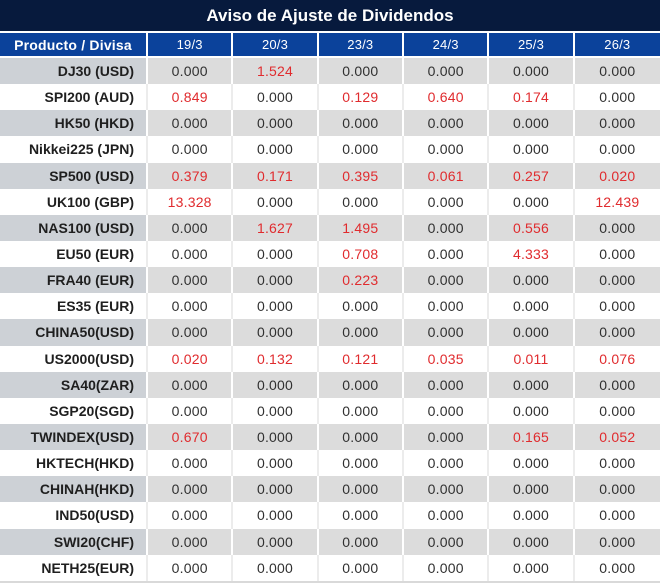 The image size is (660, 587). What do you see at coordinates (617, 175) in the screenshot?
I see `value-cell: 0.020` at bounding box center [617, 175].